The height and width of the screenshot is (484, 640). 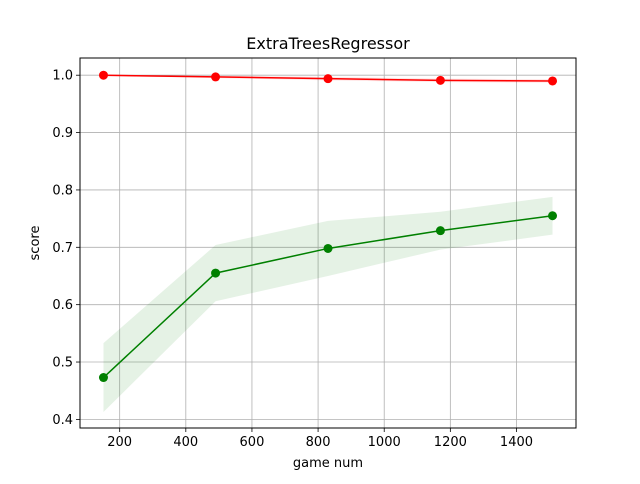 What do you see at coordinates (62, 363) in the screenshot?
I see `y-tick-label: 0.5` at bounding box center [62, 363].